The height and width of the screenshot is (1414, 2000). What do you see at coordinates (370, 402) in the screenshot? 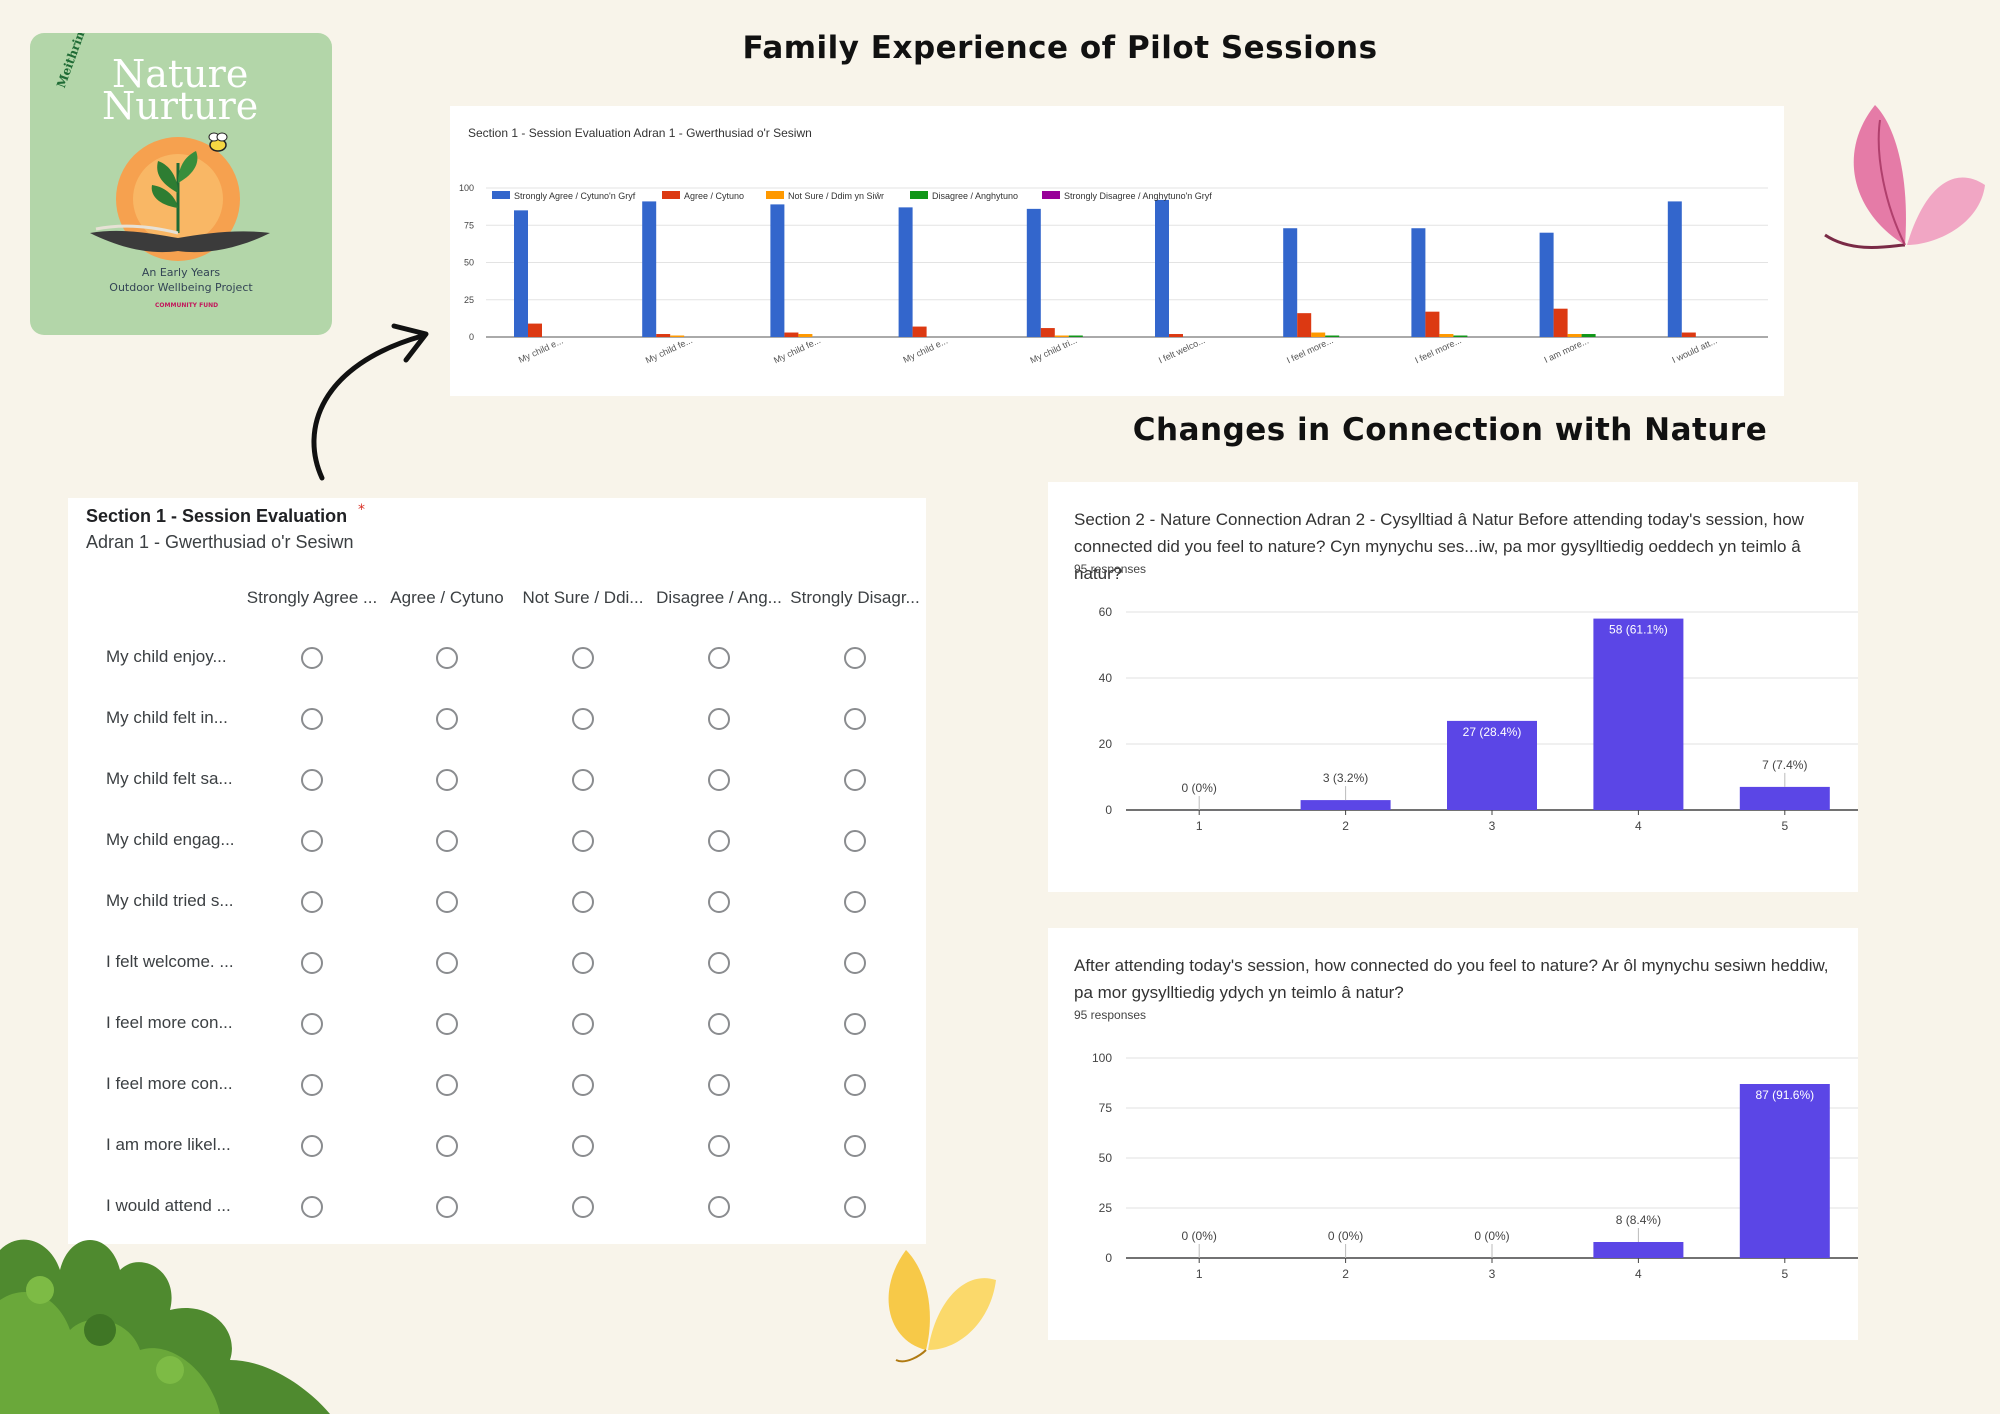
I see `curved-arrow-icon` at bounding box center [370, 402].